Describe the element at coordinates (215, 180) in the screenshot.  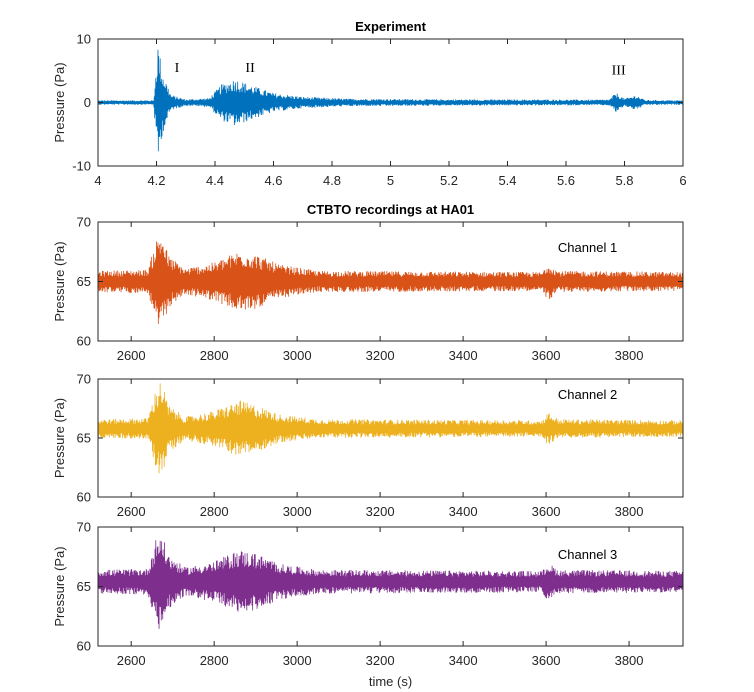
I see `x-tick-label: 4.4` at that location.